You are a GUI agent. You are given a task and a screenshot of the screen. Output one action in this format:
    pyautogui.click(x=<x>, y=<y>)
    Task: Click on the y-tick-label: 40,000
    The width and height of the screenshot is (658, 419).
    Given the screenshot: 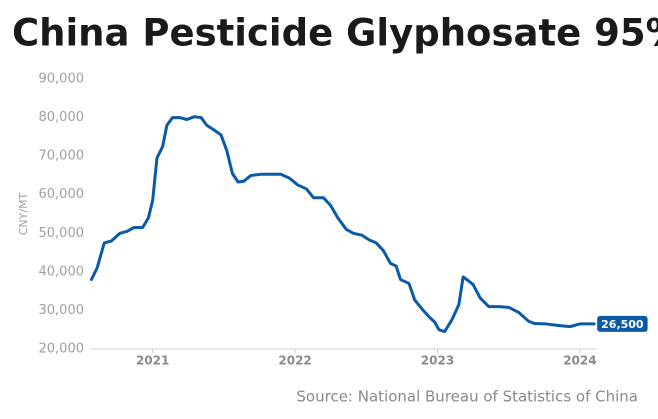 What is the action you would take?
    pyautogui.click(x=62, y=271)
    